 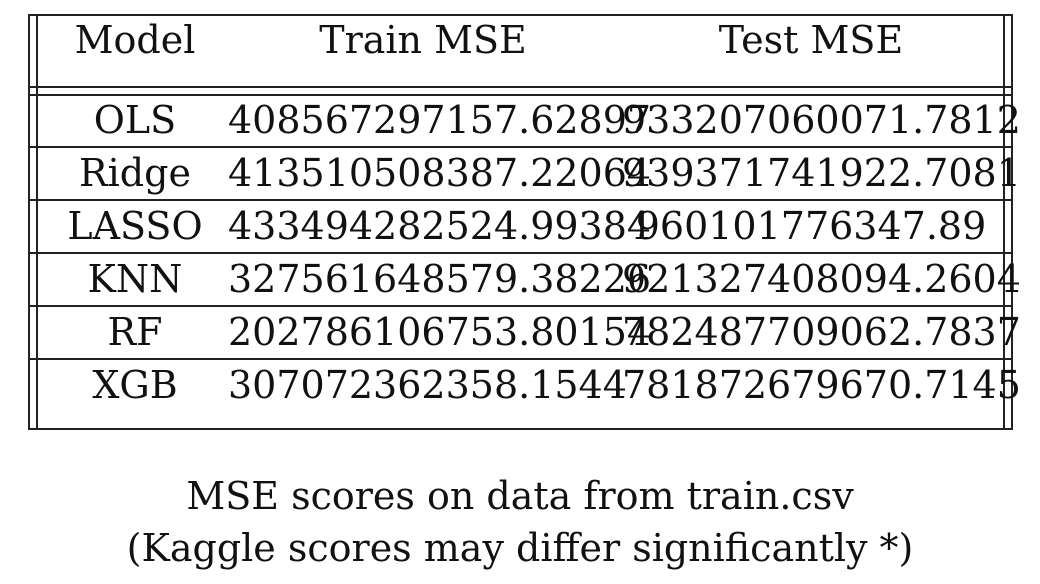 What do you see at coordinates (520, 15) in the screenshot?
I see `table-rule-top` at bounding box center [520, 15].